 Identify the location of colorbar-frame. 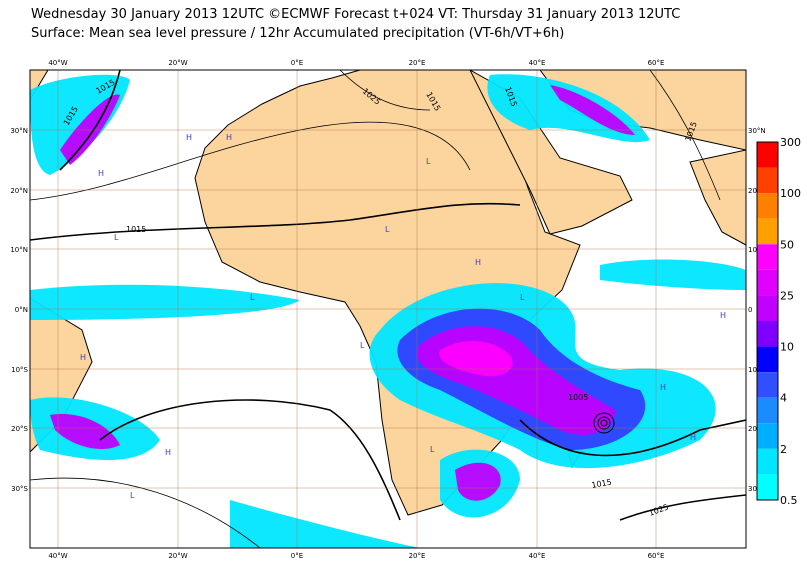
(767, 321).